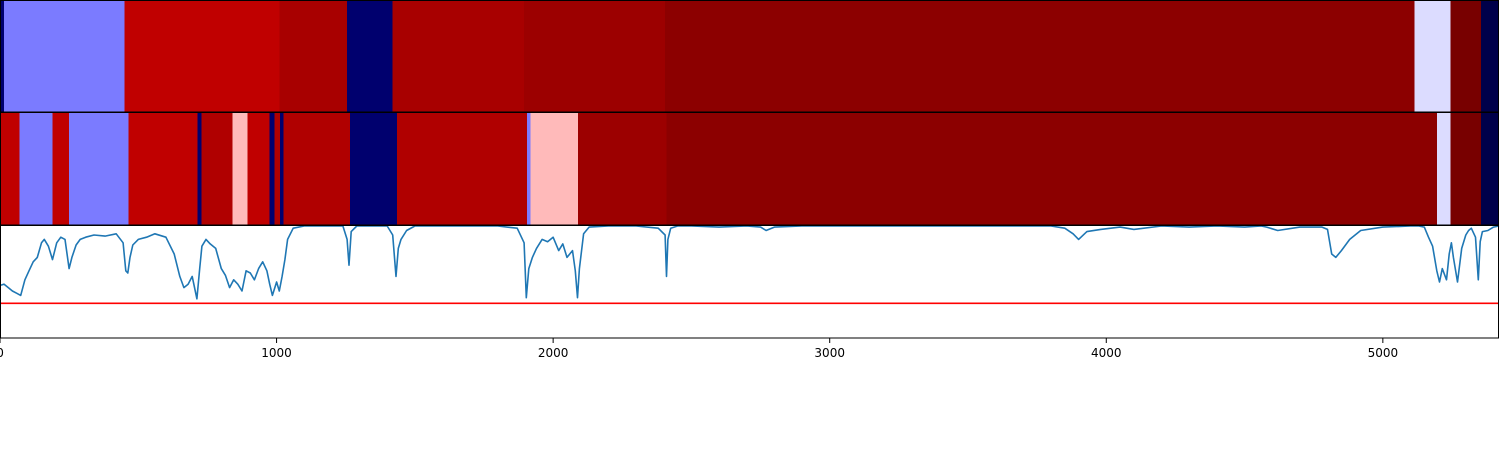  I want to click on x-axis: 0 1000 2000 3000 4000 5000, so click(699, 349).